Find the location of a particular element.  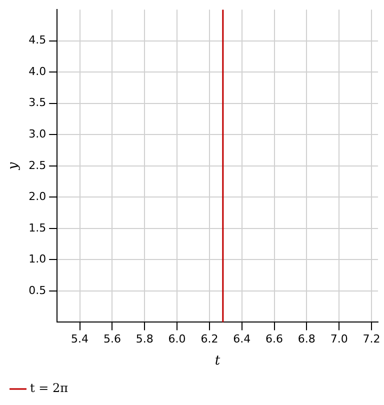

y-tick-label: 4.0 is located at coordinates (37, 71).